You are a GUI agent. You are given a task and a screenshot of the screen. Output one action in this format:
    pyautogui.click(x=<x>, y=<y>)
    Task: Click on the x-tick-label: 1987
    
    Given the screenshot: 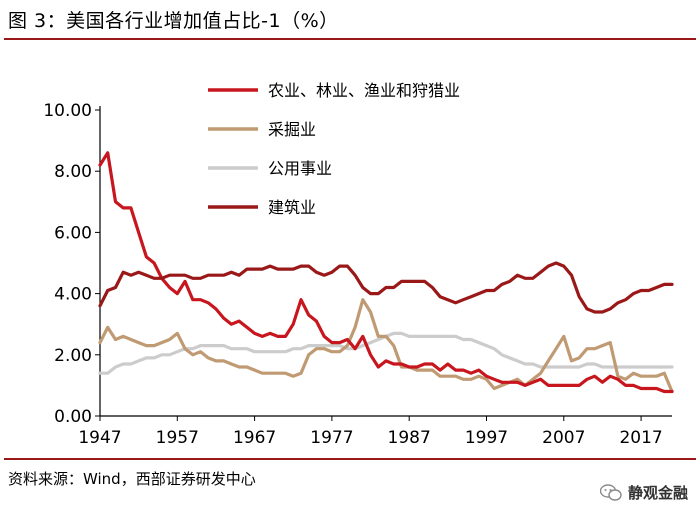 What is the action you would take?
    pyautogui.click(x=409, y=438)
    